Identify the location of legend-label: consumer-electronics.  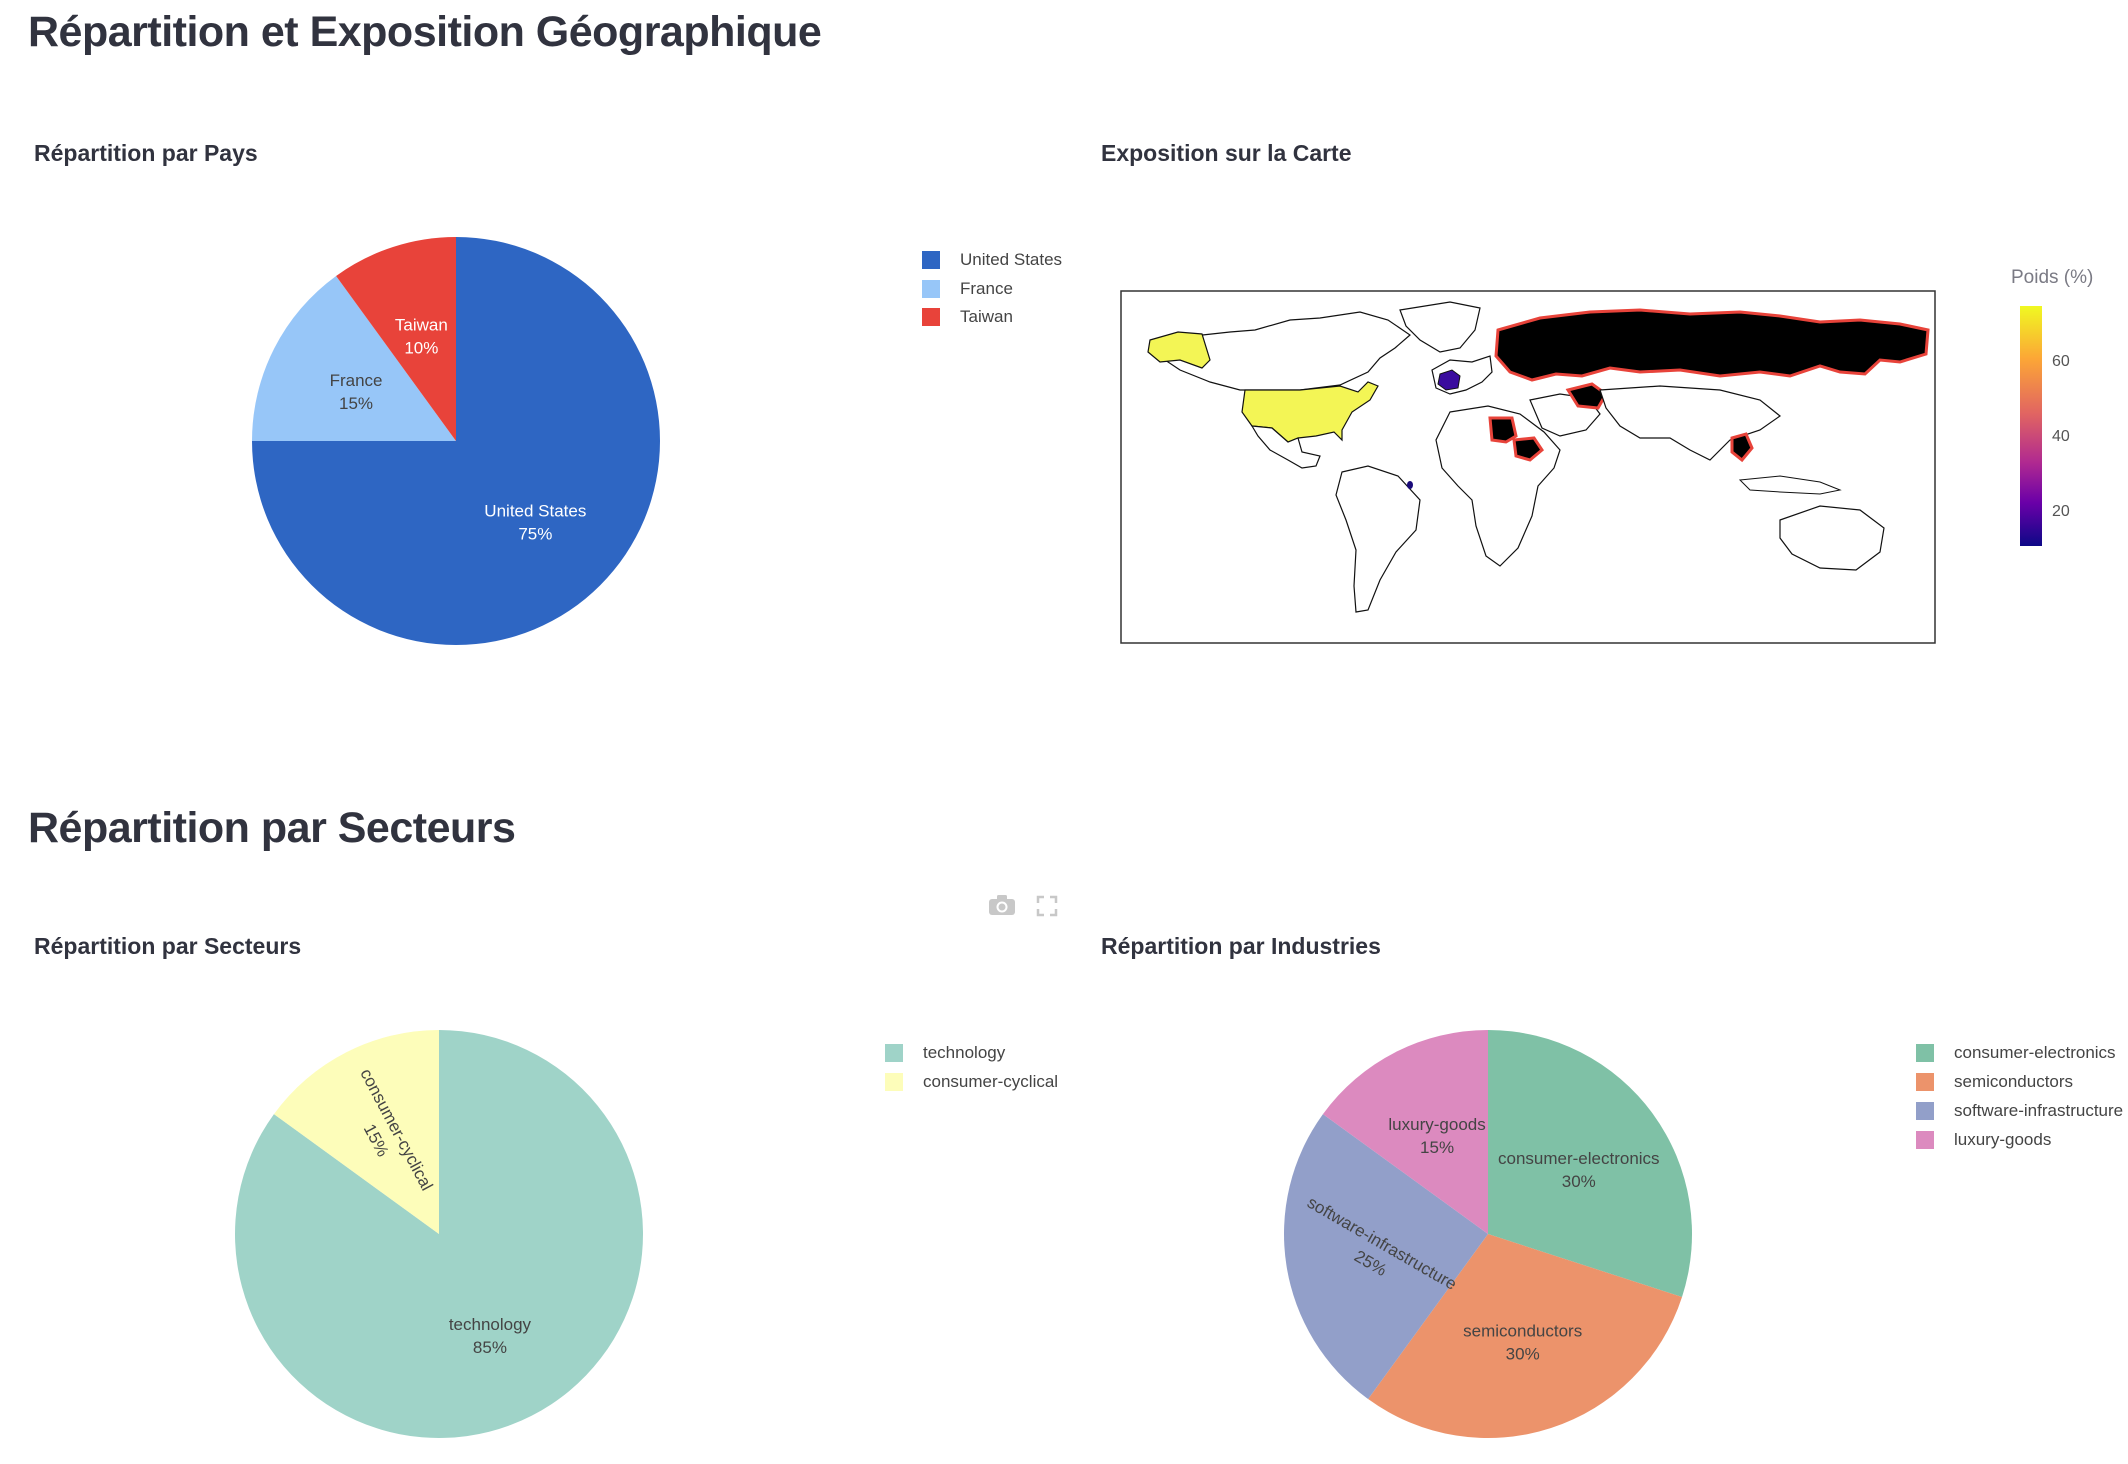
(2035, 1052).